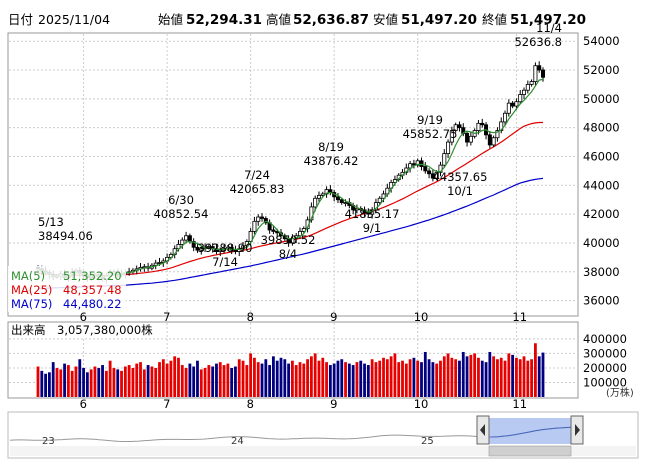  What do you see at coordinates (601, 99) in the screenshot?
I see `price-tick-label: 50000` at bounding box center [601, 99].